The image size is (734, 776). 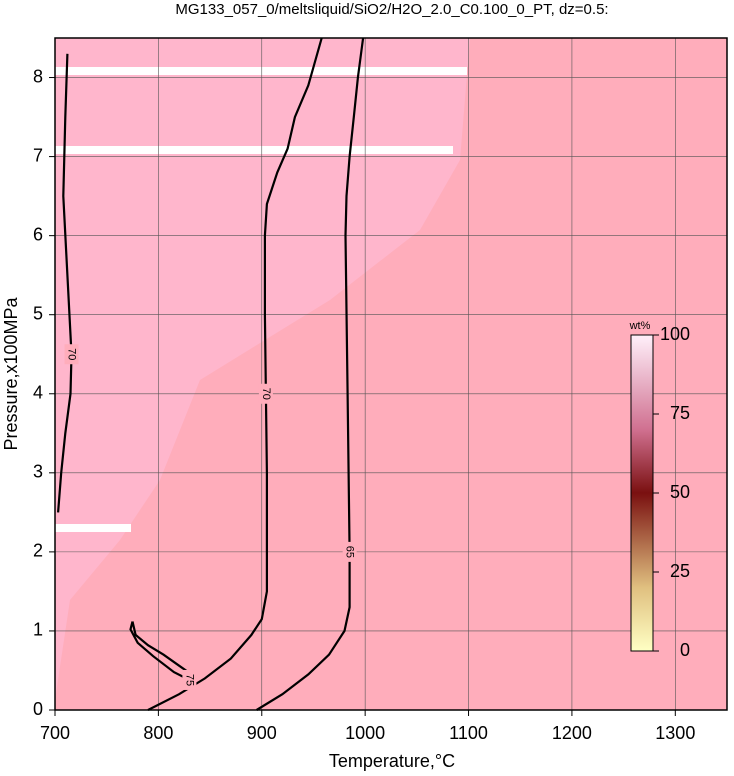 What do you see at coordinates (38, 709) in the screenshot?
I see `y-tick-label: 0` at bounding box center [38, 709].